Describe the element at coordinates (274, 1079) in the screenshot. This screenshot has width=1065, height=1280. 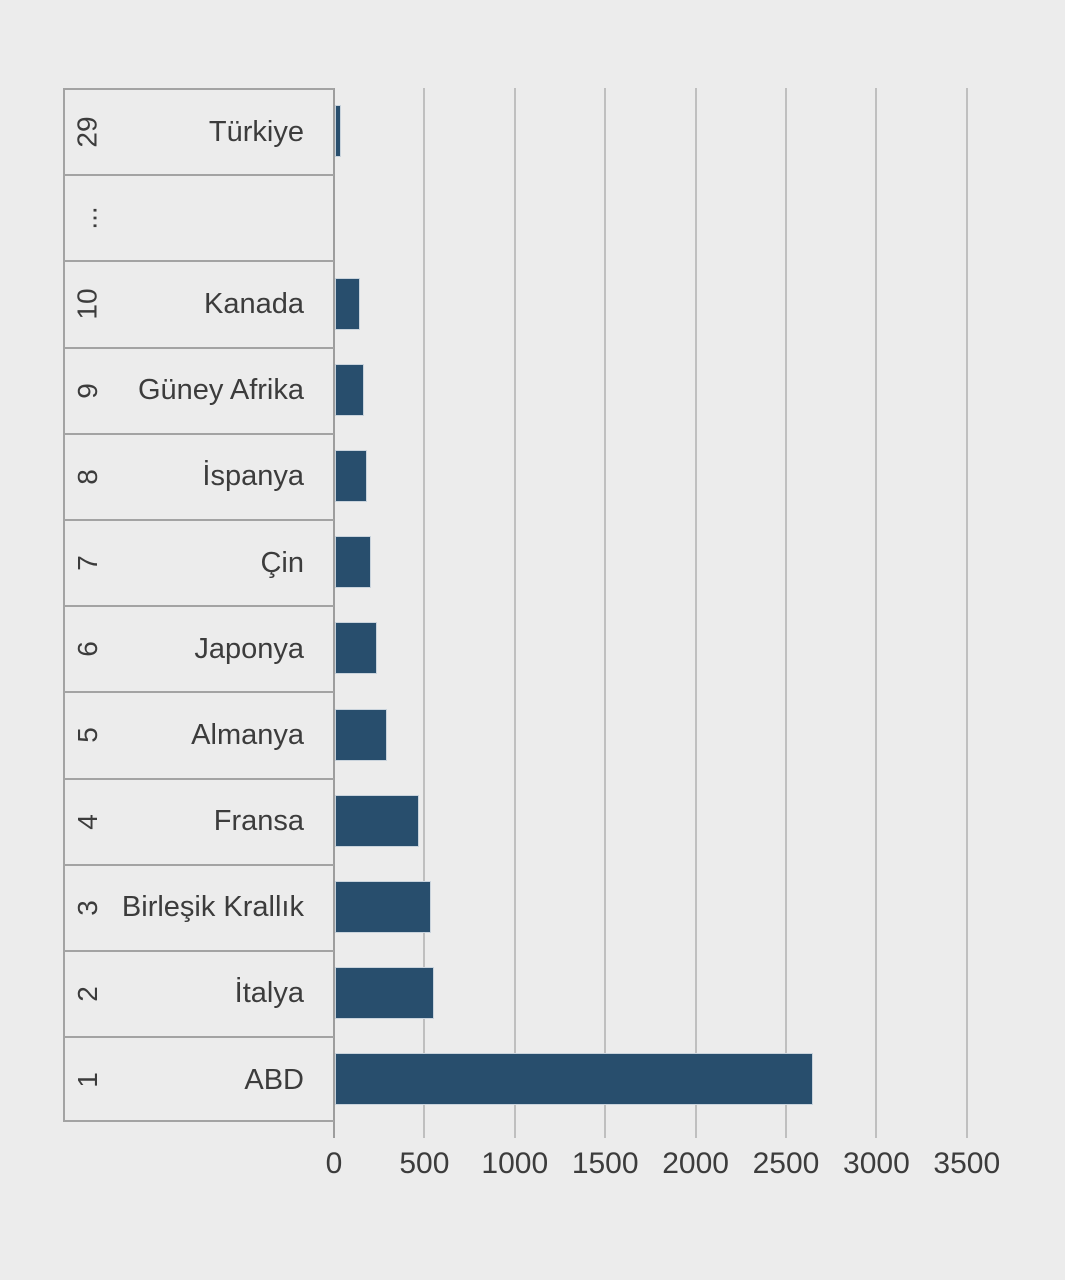
I see `country-label: ABD` at that location.